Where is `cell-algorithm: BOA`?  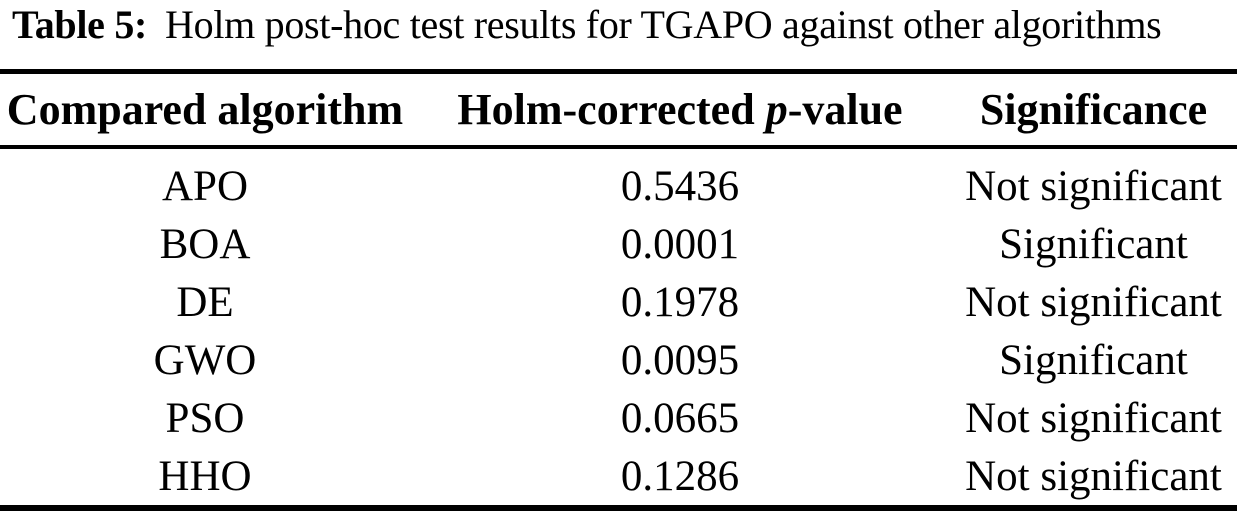 cell-algorithm: BOA is located at coordinates (205, 244).